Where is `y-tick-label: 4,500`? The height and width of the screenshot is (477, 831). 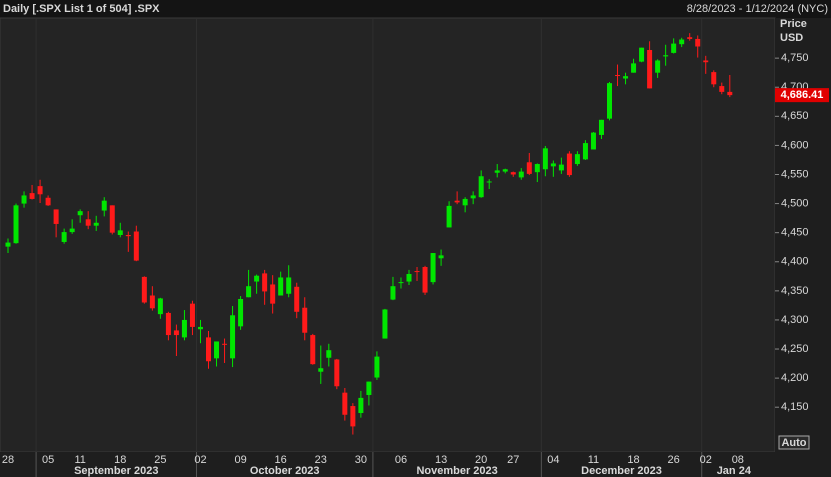 y-tick-label: 4,500 is located at coordinates (795, 203).